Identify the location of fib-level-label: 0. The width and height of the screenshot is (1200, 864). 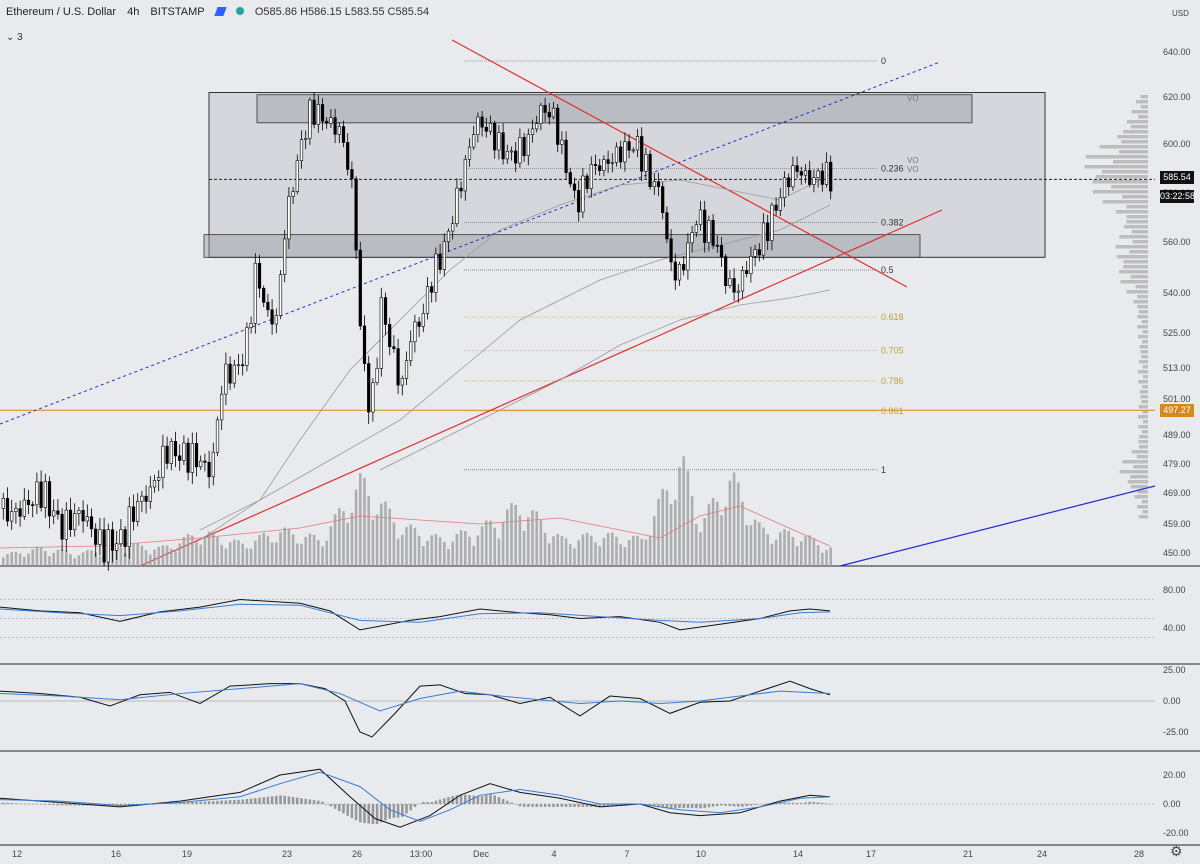
(883, 61).